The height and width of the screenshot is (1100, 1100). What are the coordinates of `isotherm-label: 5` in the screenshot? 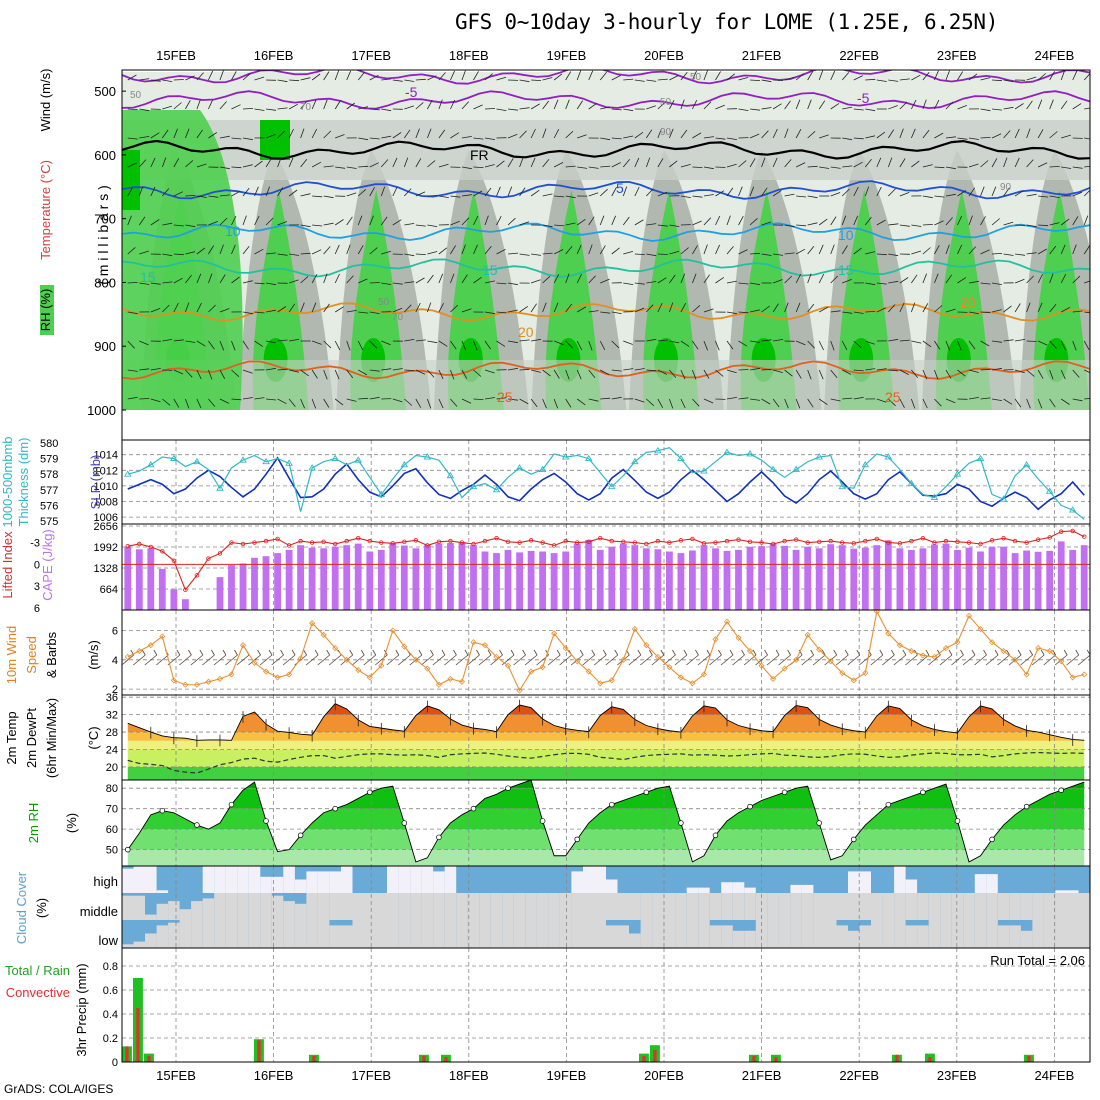 It's located at (620, 188).